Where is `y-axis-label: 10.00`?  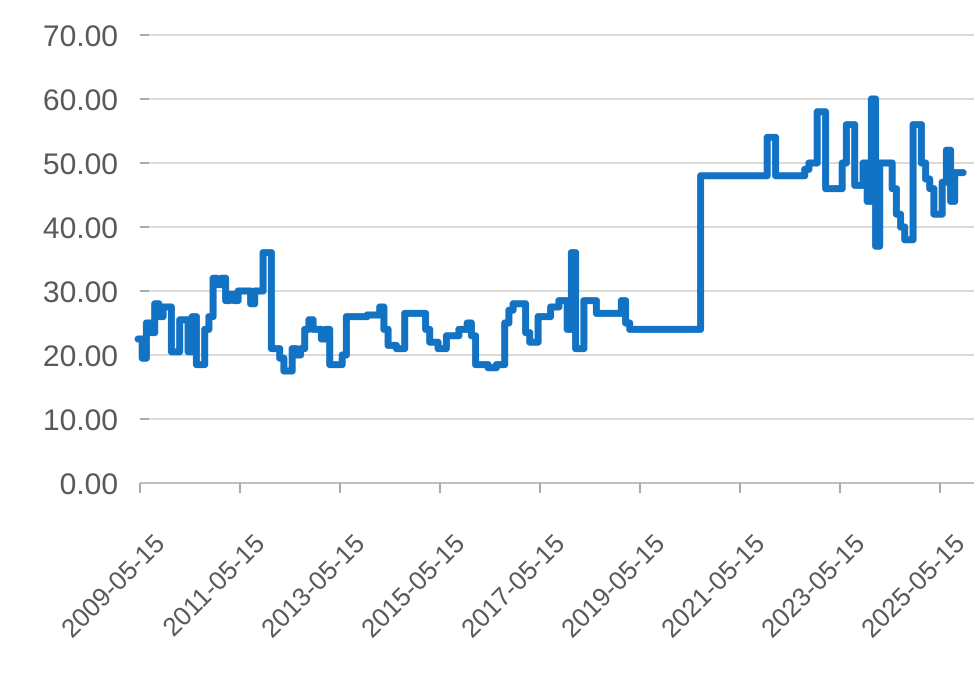
y-axis-label: 10.00 is located at coordinates (80, 420).